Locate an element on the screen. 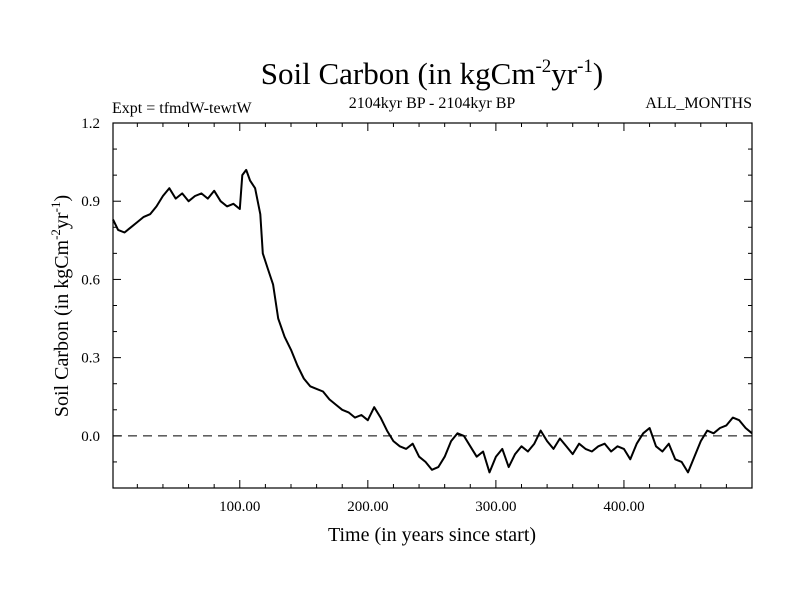 The image size is (800, 600). x-tick-label: 400.00 is located at coordinates (623, 507).